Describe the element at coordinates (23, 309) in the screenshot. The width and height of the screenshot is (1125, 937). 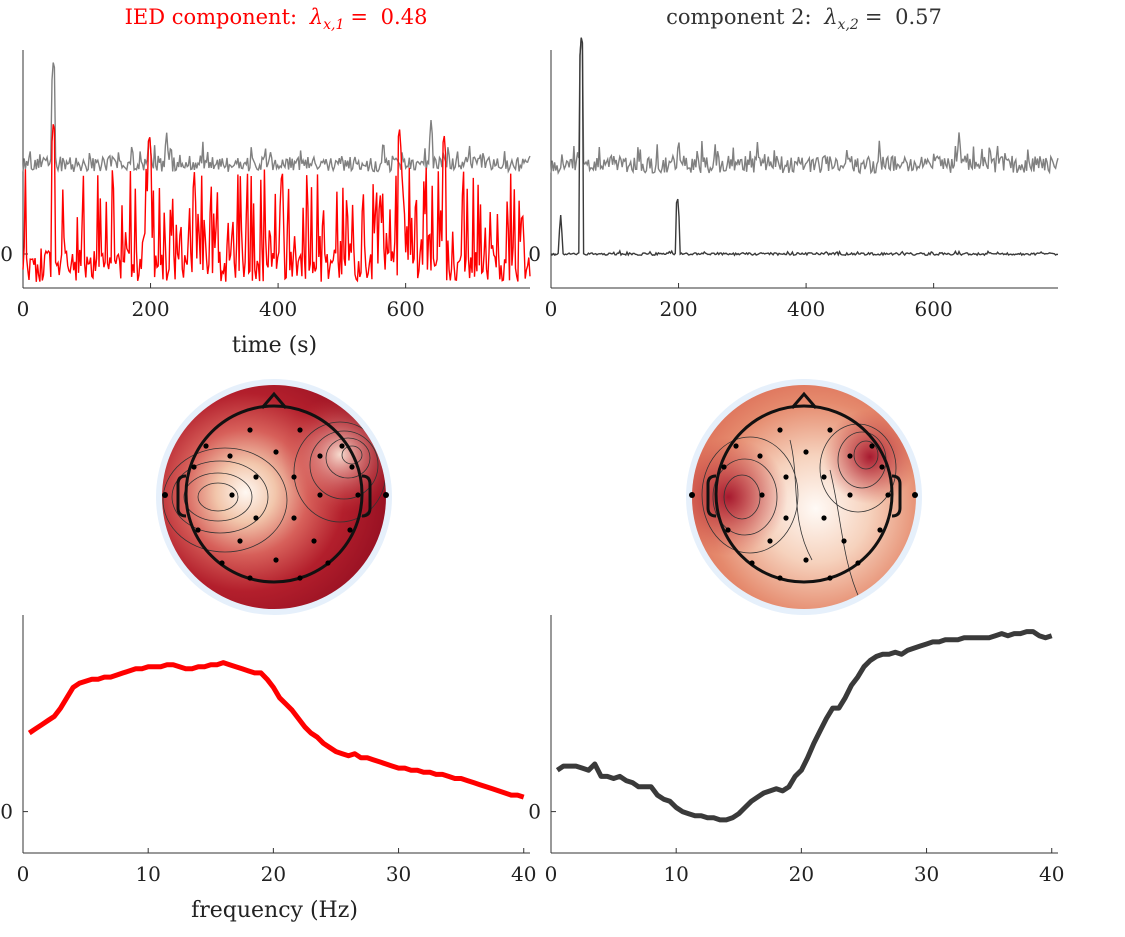
I see `ied-time-course-x-tick-label: 0` at that location.